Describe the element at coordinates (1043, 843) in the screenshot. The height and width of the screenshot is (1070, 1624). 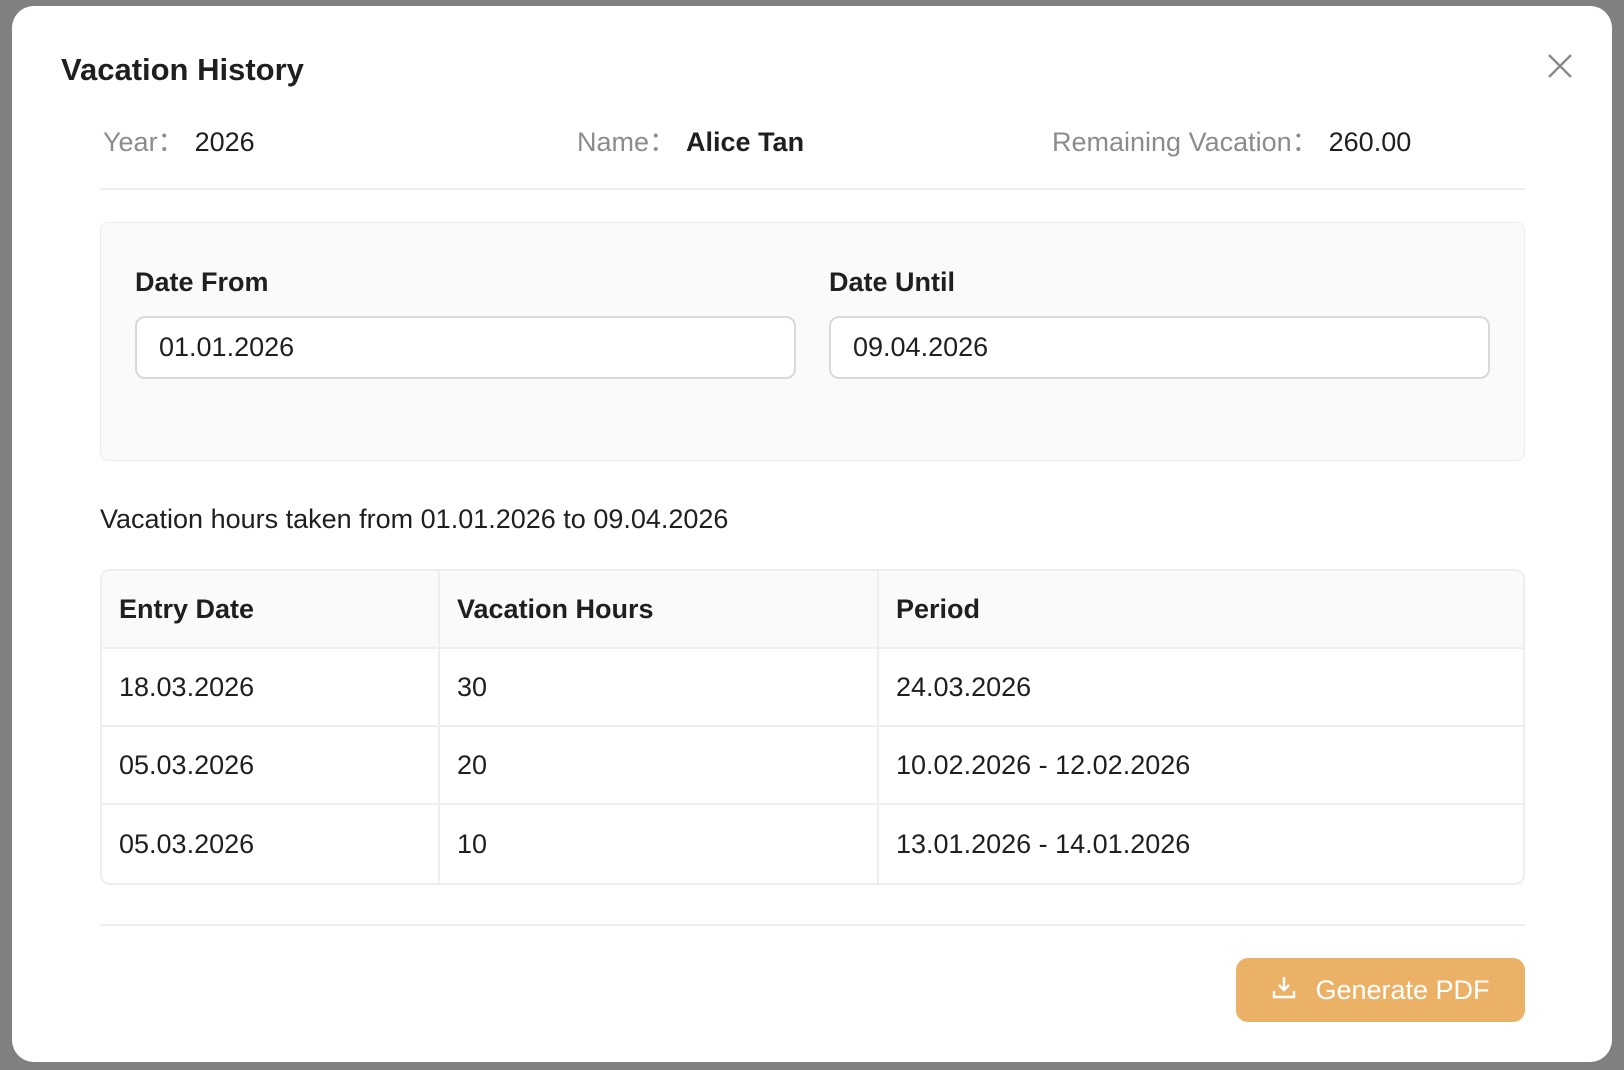
I see `cell-period: 13.01.2026 - 14.01.2026` at that location.